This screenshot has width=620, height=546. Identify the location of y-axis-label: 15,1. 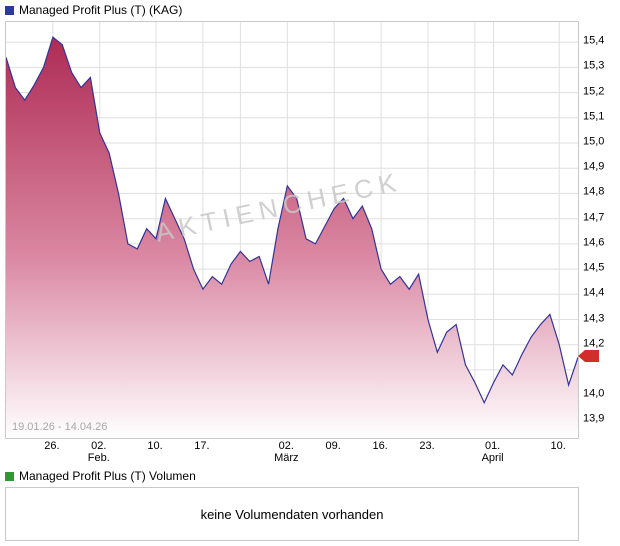
(594, 116).